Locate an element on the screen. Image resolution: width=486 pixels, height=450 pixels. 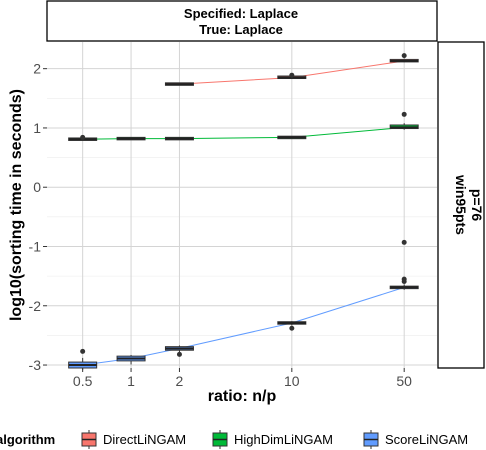
y-axis: -3 -2 -1 0 1 2 is located at coordinates (38, 217).